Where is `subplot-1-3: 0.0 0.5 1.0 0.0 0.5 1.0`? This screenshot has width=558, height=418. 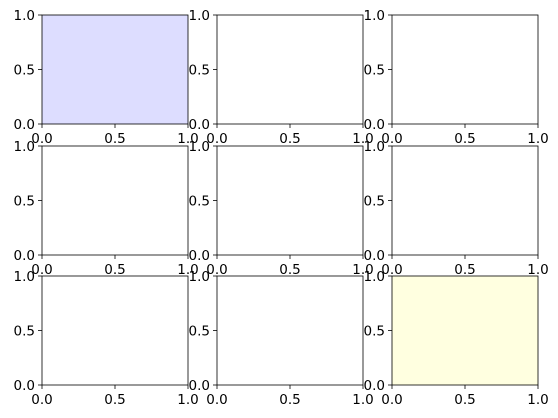
subplot-1-3: 0.0 0.5 1.0 0.0 0.5 1.0 is located at coordinates (456, 77).